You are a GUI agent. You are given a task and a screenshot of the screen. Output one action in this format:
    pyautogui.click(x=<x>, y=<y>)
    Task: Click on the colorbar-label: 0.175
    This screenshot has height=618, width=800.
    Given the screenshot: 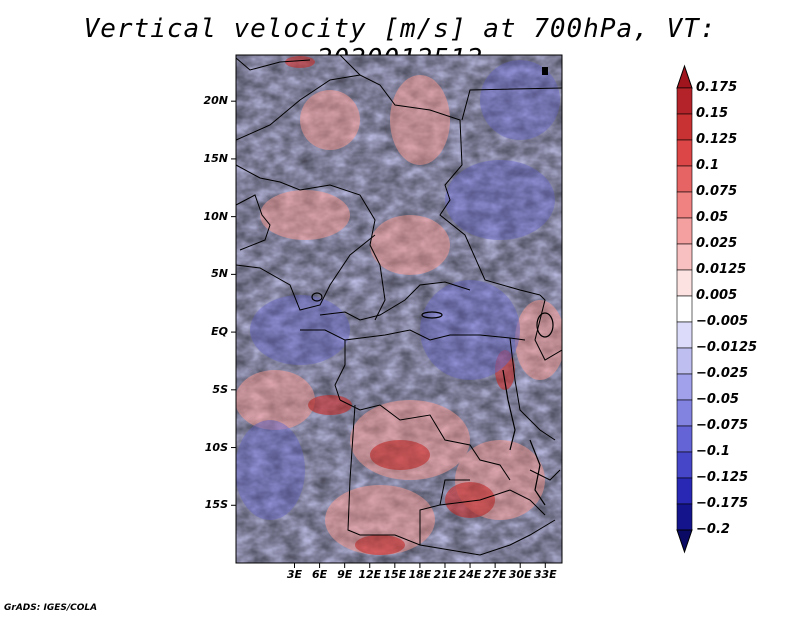 What is the action you would take?
    pyautogui.click(x=717, y=87)
    